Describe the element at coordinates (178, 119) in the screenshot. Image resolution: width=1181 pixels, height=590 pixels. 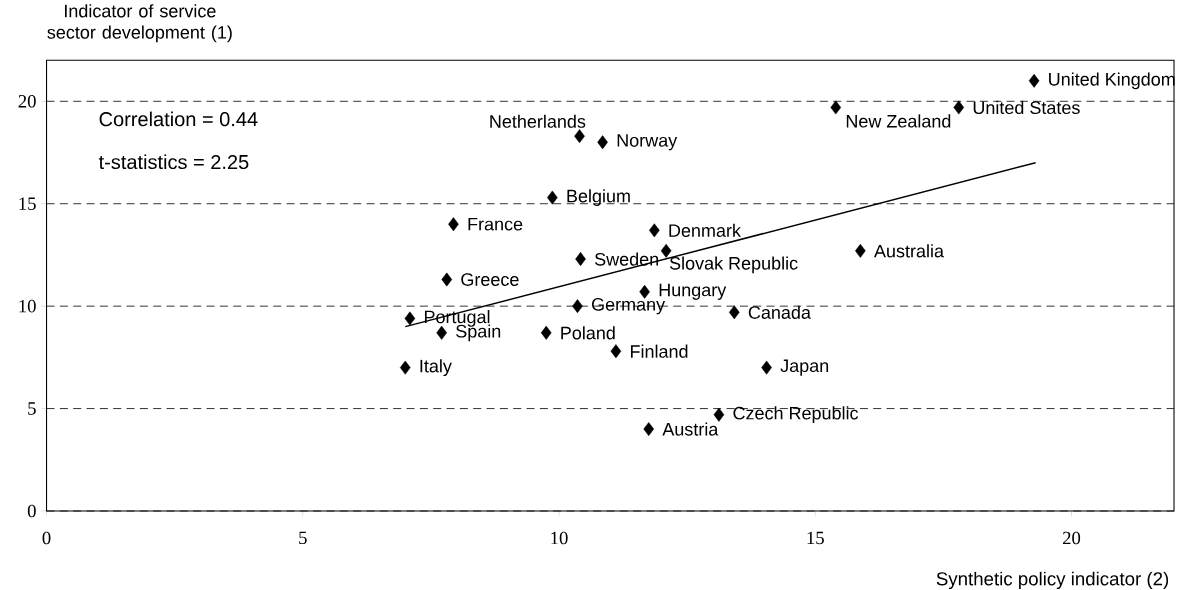
I see `annotation: Correlation = 0.44` at that location.